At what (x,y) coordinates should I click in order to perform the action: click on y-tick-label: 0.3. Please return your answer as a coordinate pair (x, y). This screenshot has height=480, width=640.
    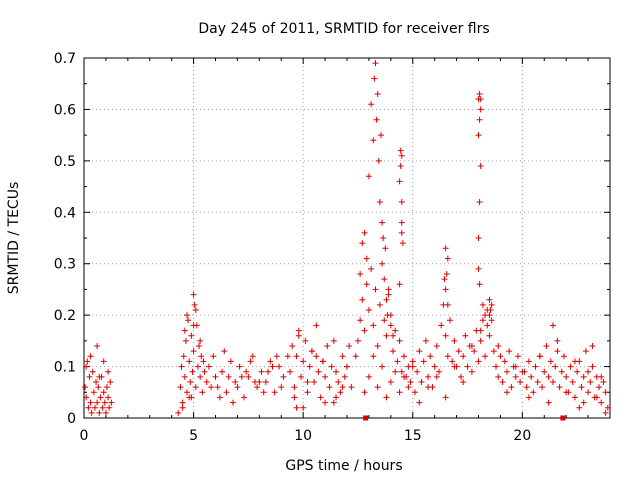
    Looking at the image, I should click on (65, 265).